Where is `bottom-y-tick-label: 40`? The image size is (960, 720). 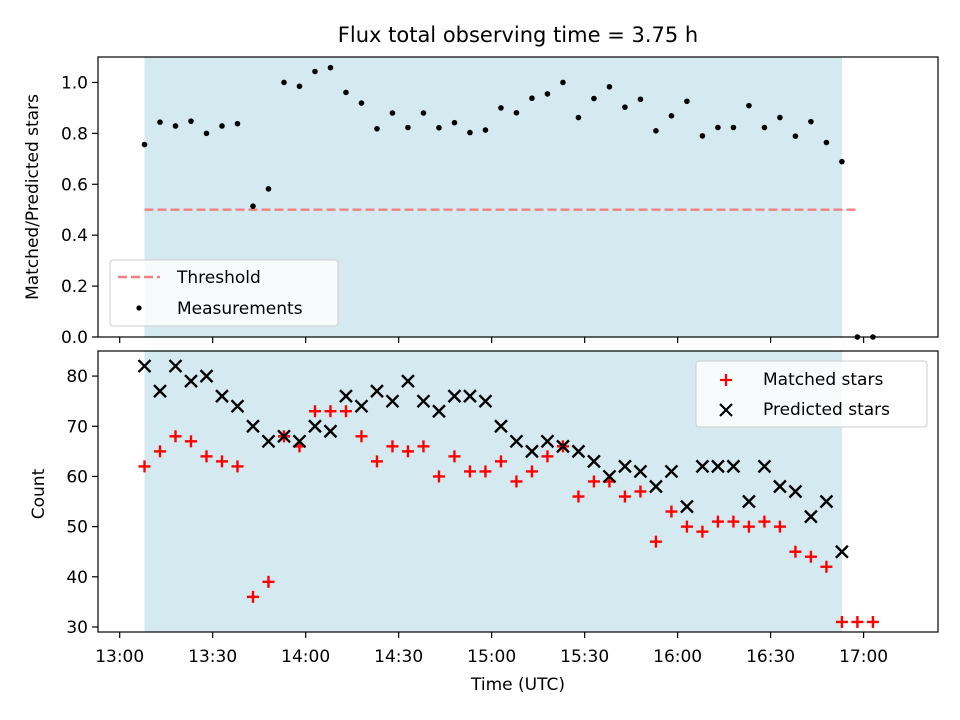 bottom-y-tick-label: 40 is located at coordinates (77, 578).